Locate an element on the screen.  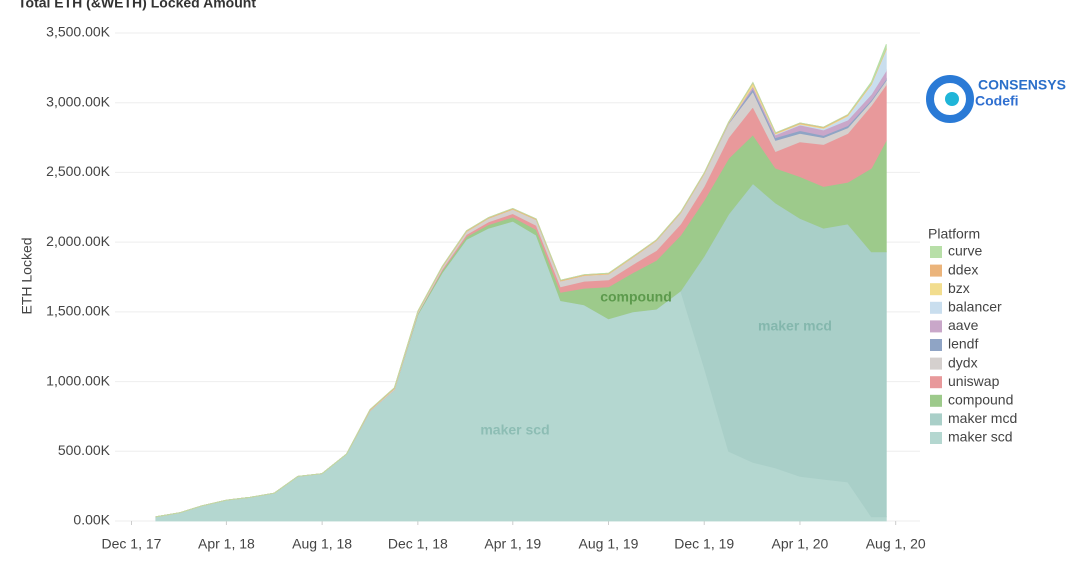
logo-name: Codefi is located at coordinates (997, 101).